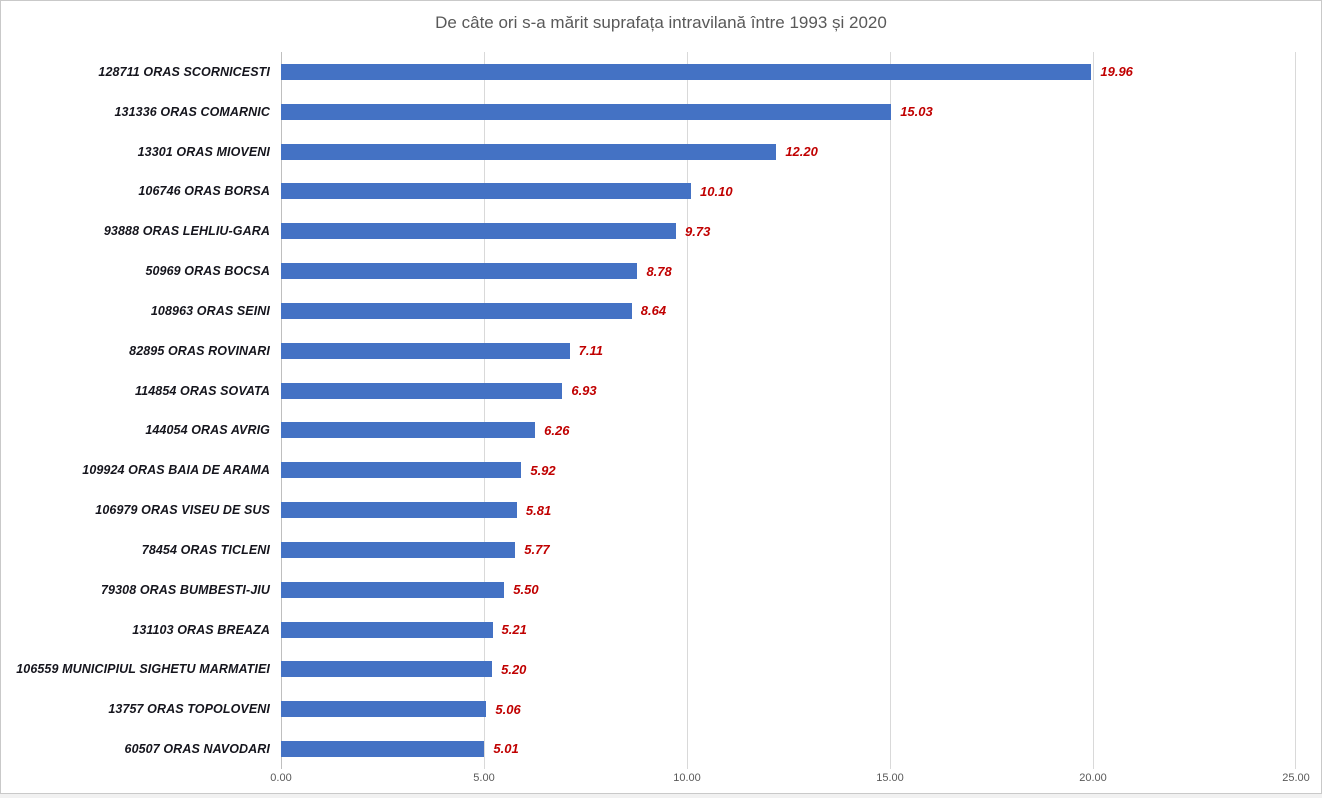 The width and height of the screenshot is (1322, 798). I want to click on bar-row: 5.50, so click(788, 590).